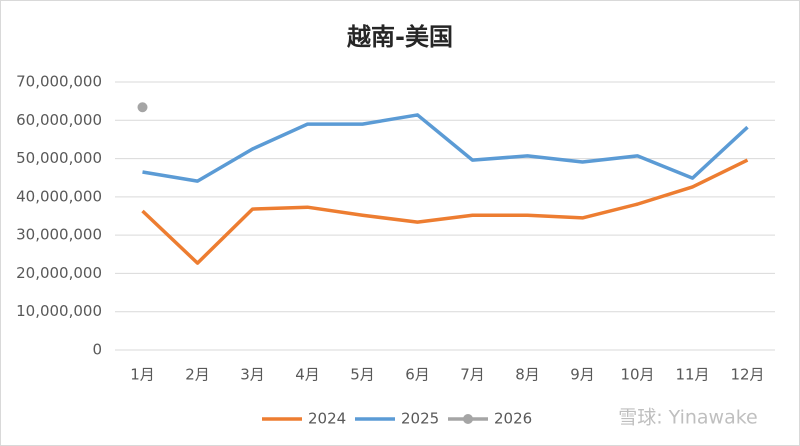 This screenshot has height=446, width=800. I want to click on x-tick-label: 3月, so click(252, 375).